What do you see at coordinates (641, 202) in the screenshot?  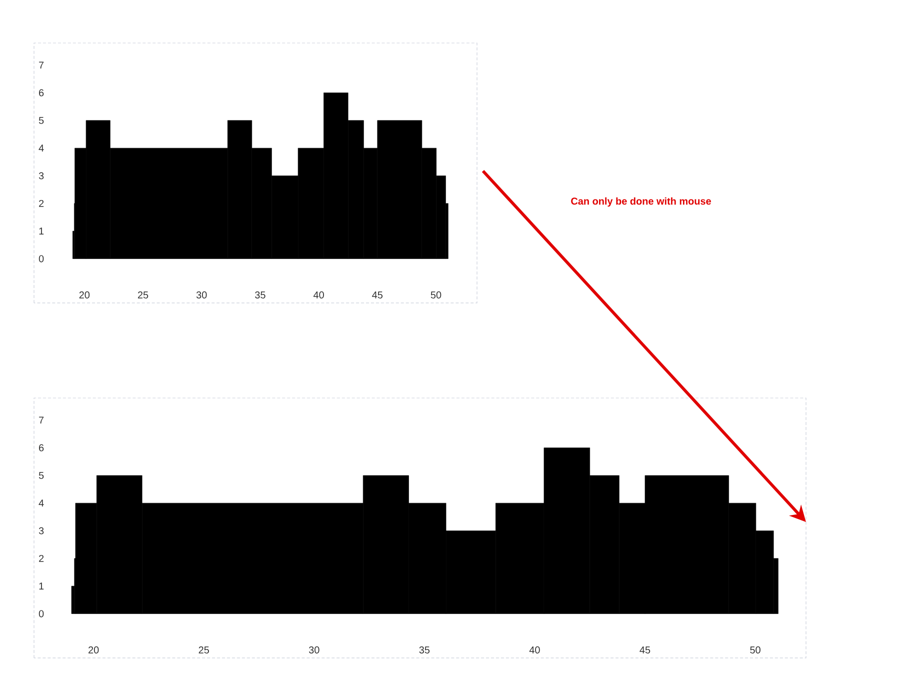 I see `text: Can only be done with mouse` at bounding box center [641, 202].